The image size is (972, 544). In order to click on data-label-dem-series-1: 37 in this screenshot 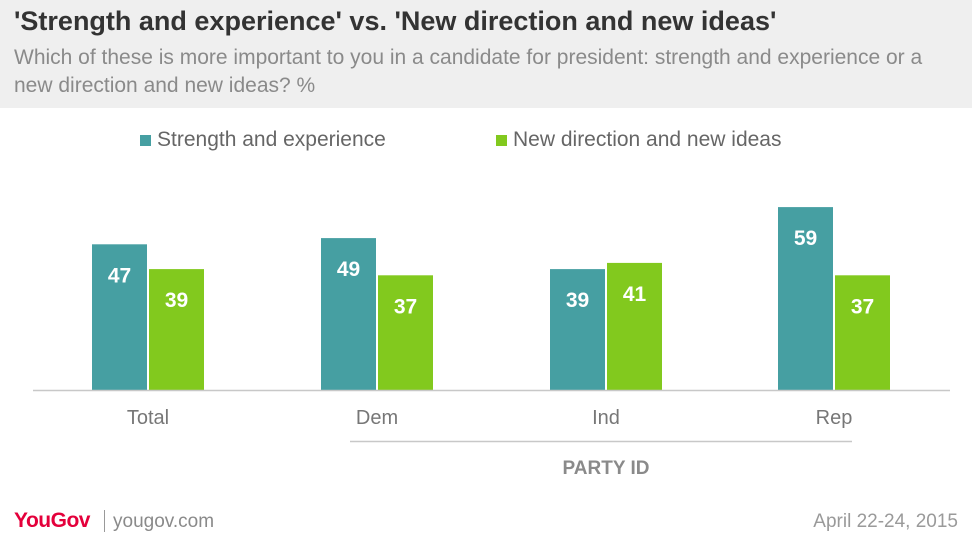, I will do `click(405, 306)`.